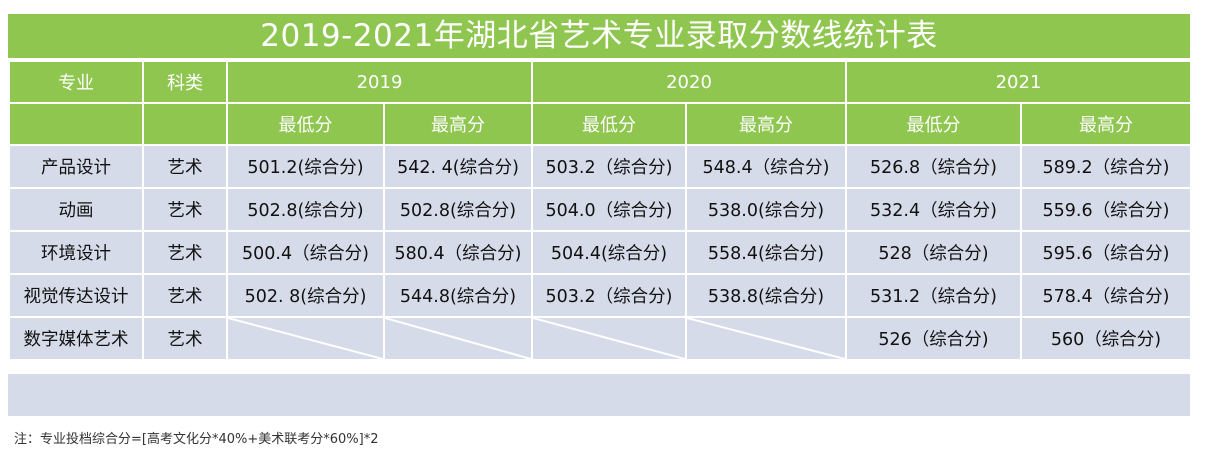  I want to click on score-cell: 526（综合分), so click(933, 338).